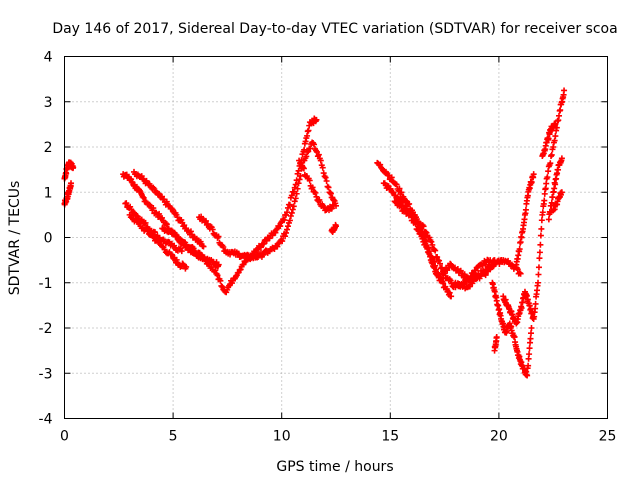 Image resolution: width=640 pixels, height=480 pixels. What do you see at coordinates (282, 437) in the screenshot?
I see `x-tick-label: 10` at bounding box center [282, 437].